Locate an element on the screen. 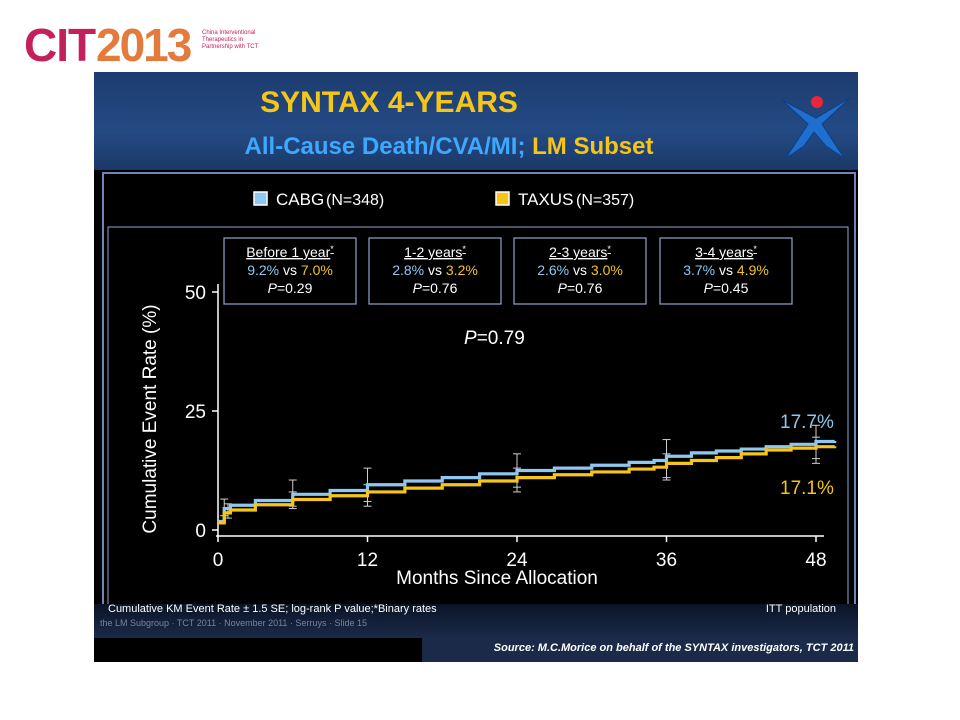 The image size is (960, 720). interval-box-title-4: 3-4 years* is located at coordinates (726, 252).